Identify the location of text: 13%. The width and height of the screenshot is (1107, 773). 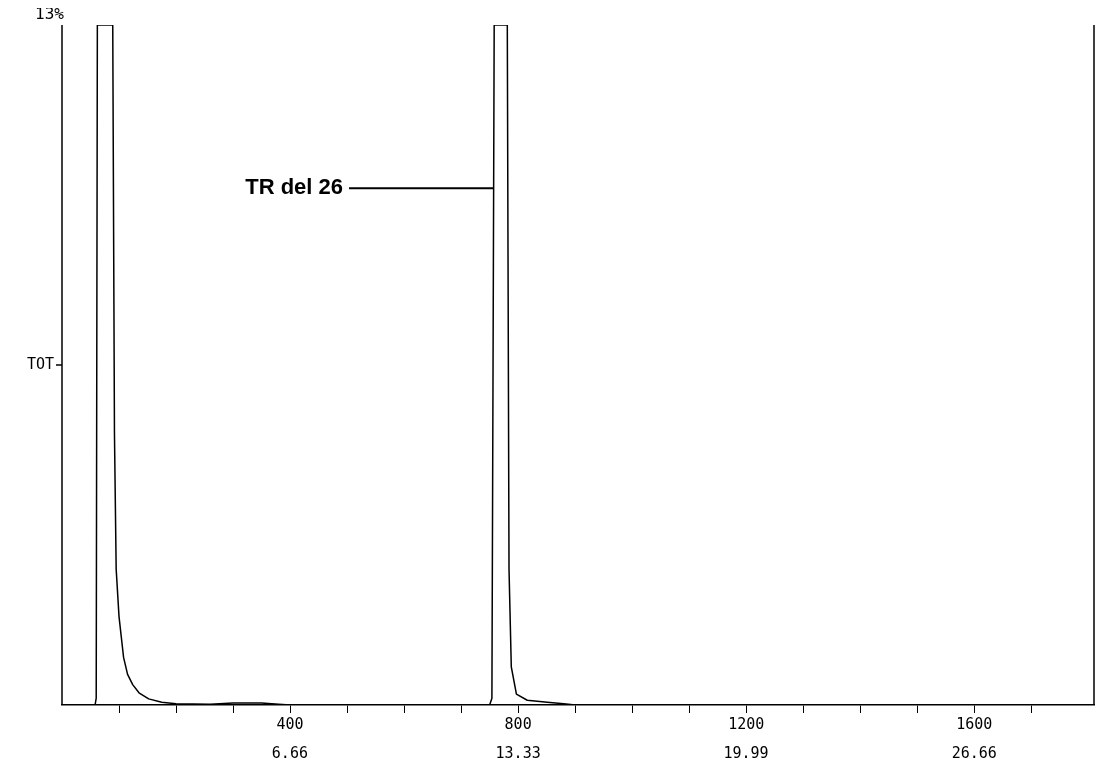
(50, 14).